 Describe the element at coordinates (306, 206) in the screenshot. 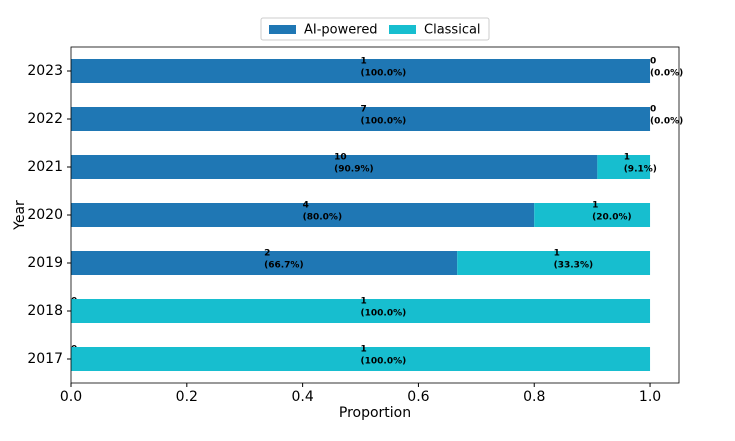

I see `bar-count-label: 4` at that location.